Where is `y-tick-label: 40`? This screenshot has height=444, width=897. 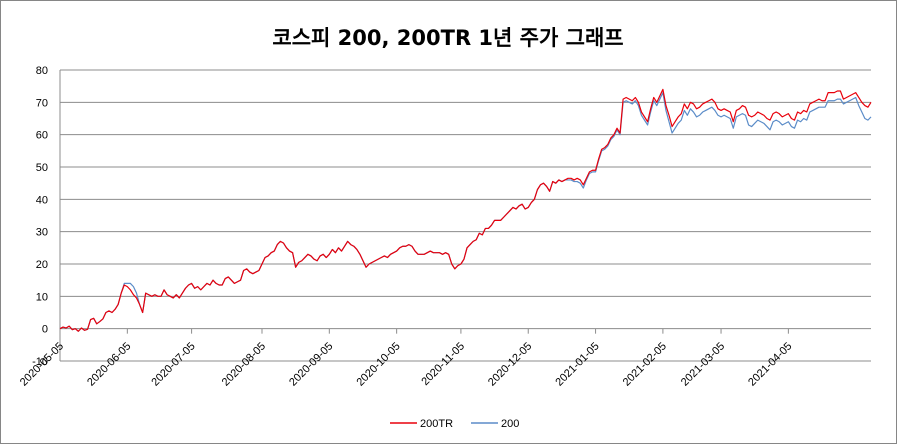
y-tick-label: 40 is located at coordinates (42, 200).